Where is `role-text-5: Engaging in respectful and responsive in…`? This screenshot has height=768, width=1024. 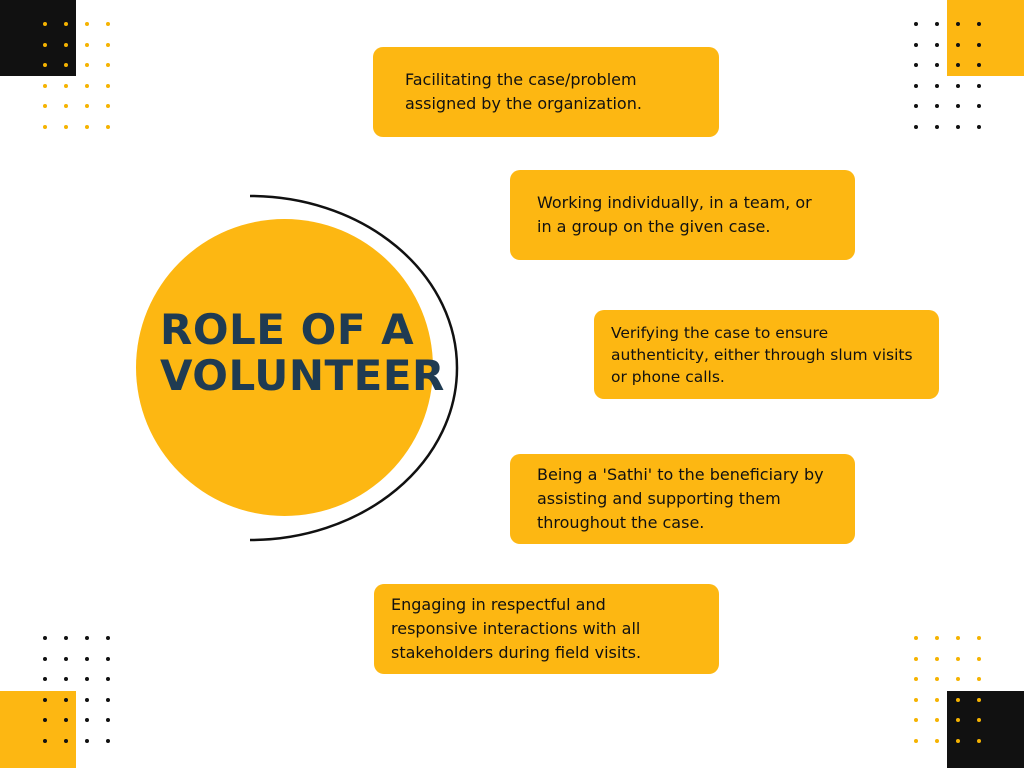
role-text-5: Engaging in respectful and responsive in… is located at coordinates (516, 628).